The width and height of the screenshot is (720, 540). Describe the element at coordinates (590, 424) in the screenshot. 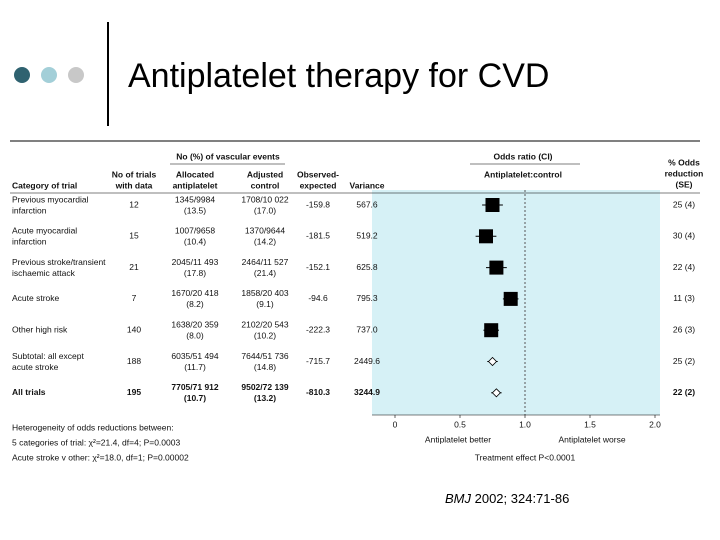

I see `x-tick-label: 1.5` at that location.